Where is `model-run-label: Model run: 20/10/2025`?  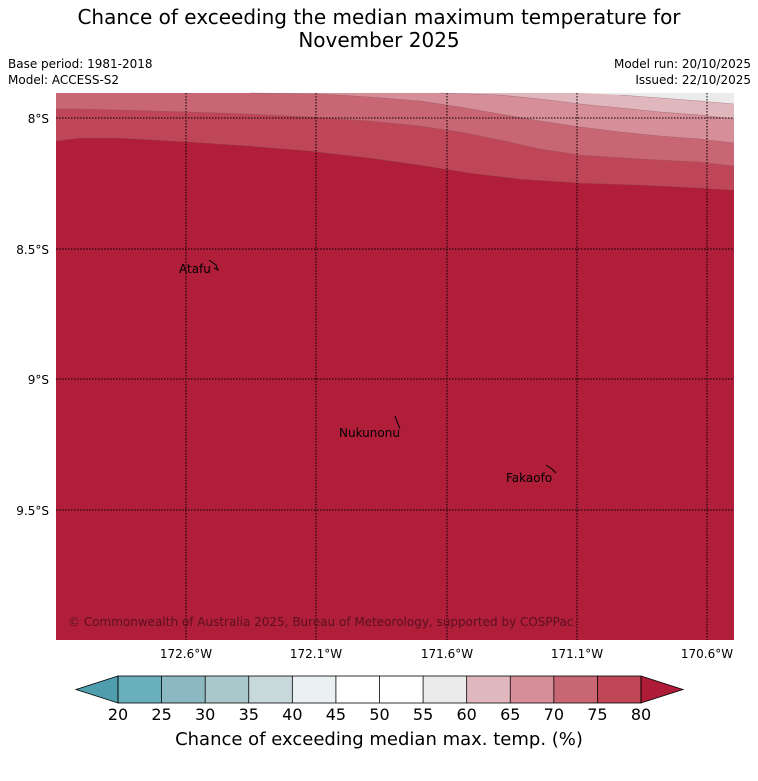
model-run-label: Model run: 20/10/2025 is located at coordinates (682, 64).